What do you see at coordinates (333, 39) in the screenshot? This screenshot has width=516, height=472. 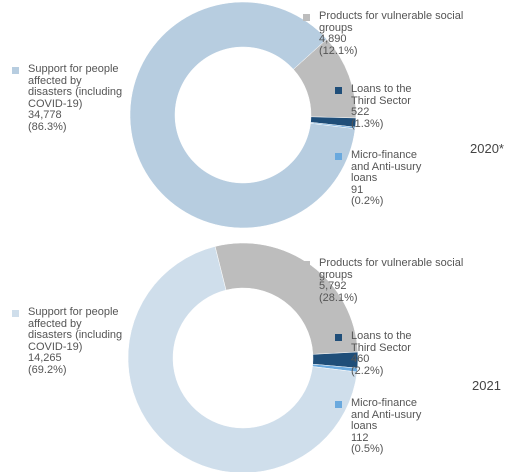 I see `slice-value: 4,890` at bounding box center [333, 39].